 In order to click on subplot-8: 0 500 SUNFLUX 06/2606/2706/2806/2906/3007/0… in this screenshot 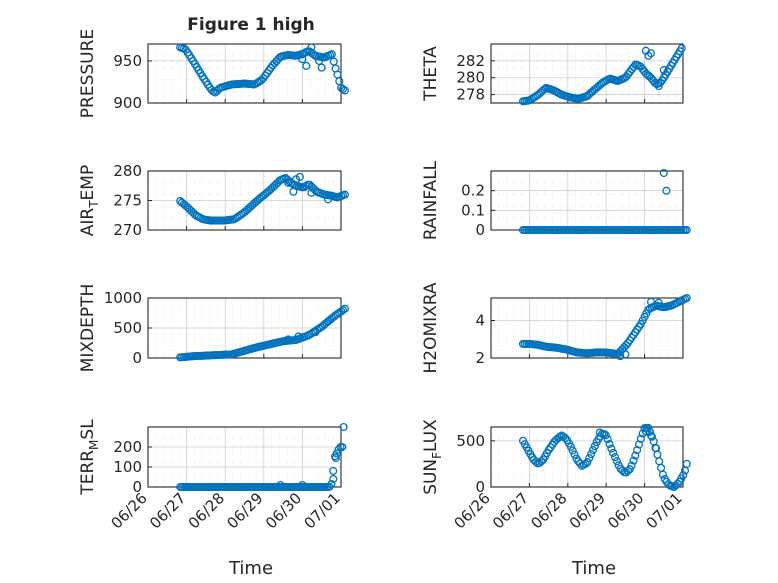, I will do `click(556, 475)`.